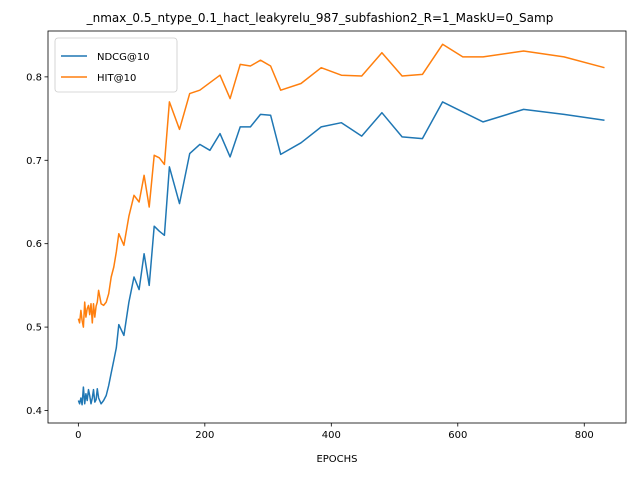 The width and height of the screenshot is (640, 480). I want to click on y-tick-label: 0.4, so click(34, 411).